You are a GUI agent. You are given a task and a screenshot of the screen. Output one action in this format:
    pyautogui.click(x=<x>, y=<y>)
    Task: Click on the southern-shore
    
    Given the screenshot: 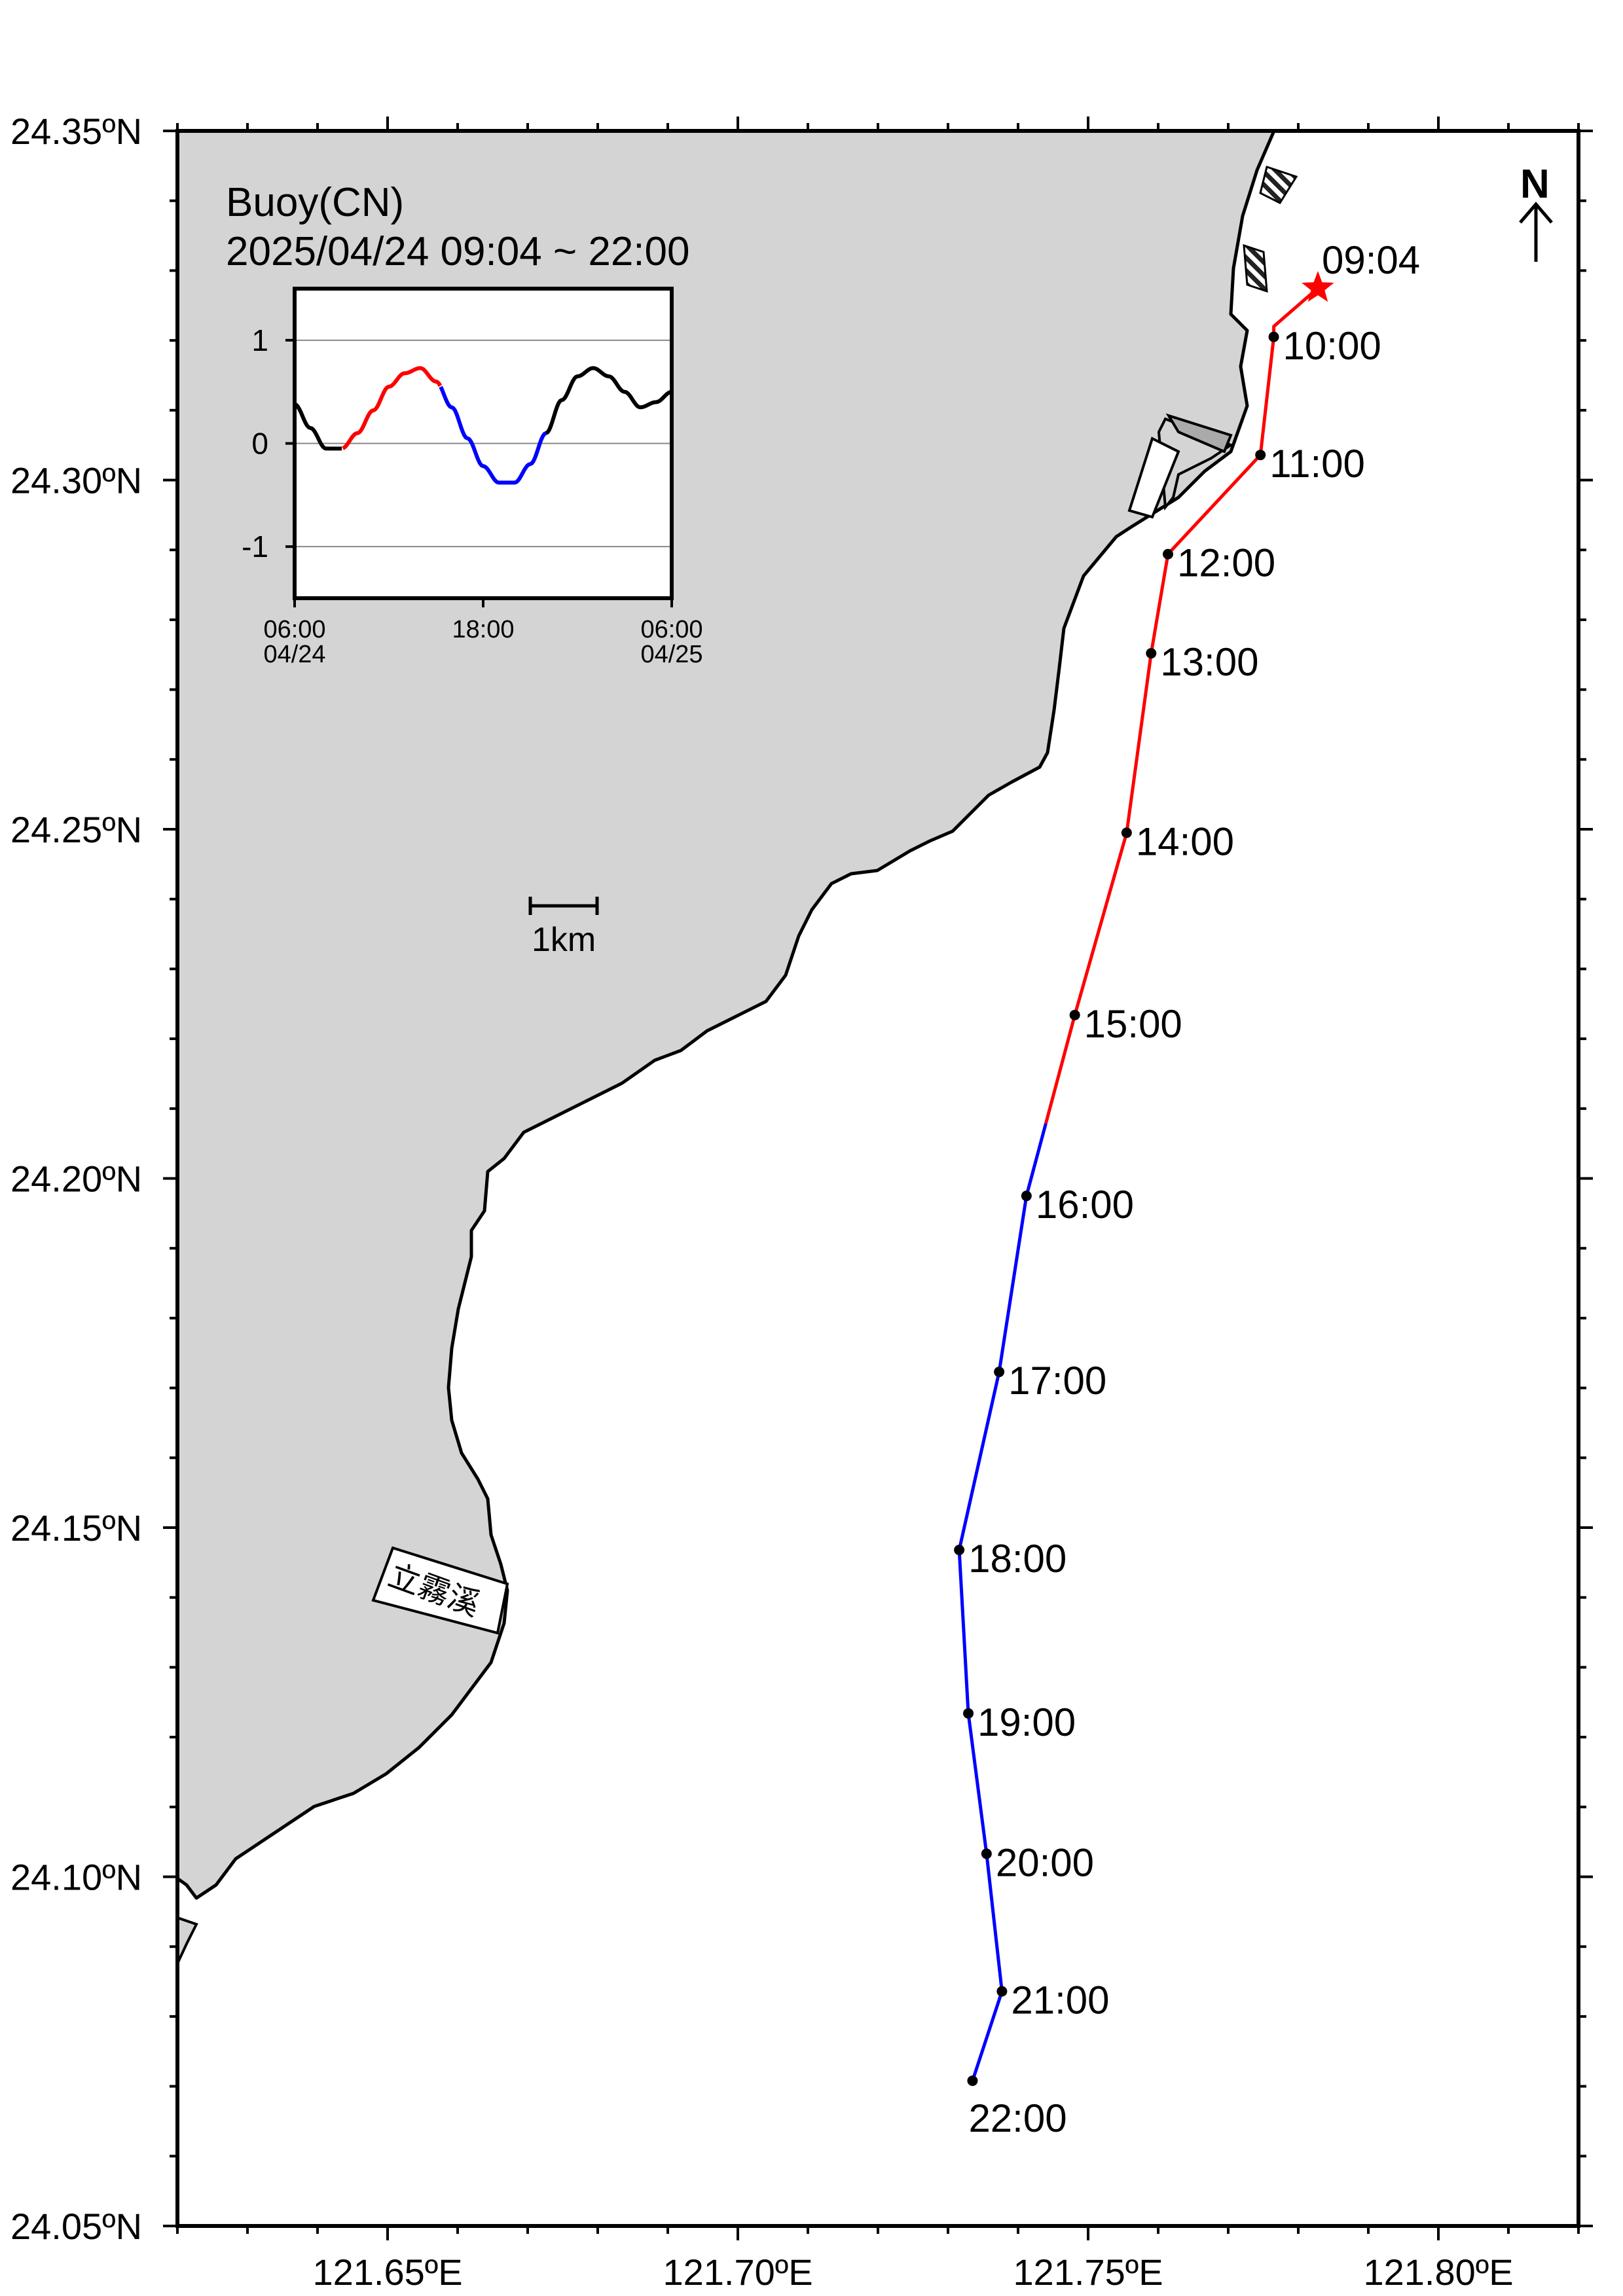 What is the action you would take?
    pyautogui.click(x=187, y=1940)
    